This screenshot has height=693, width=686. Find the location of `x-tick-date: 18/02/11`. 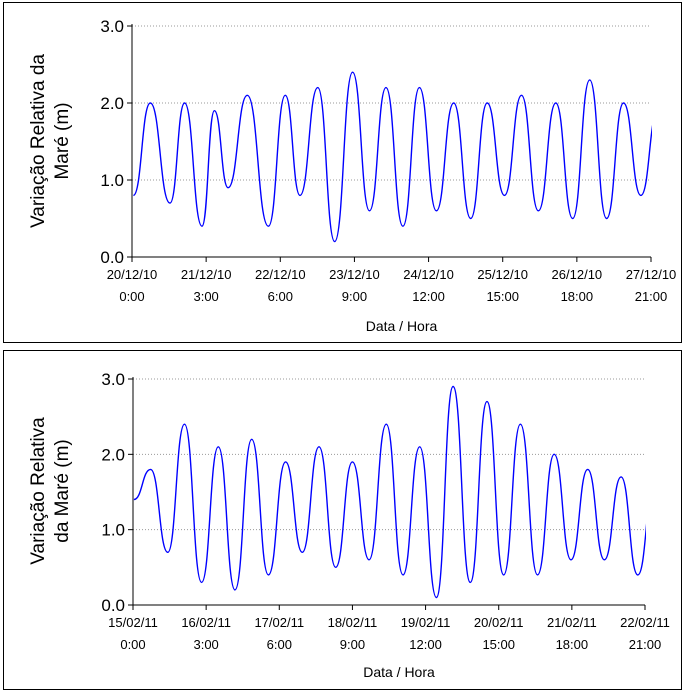

x-tick-date: 18/02/11 is located at coordinates (353, 622).